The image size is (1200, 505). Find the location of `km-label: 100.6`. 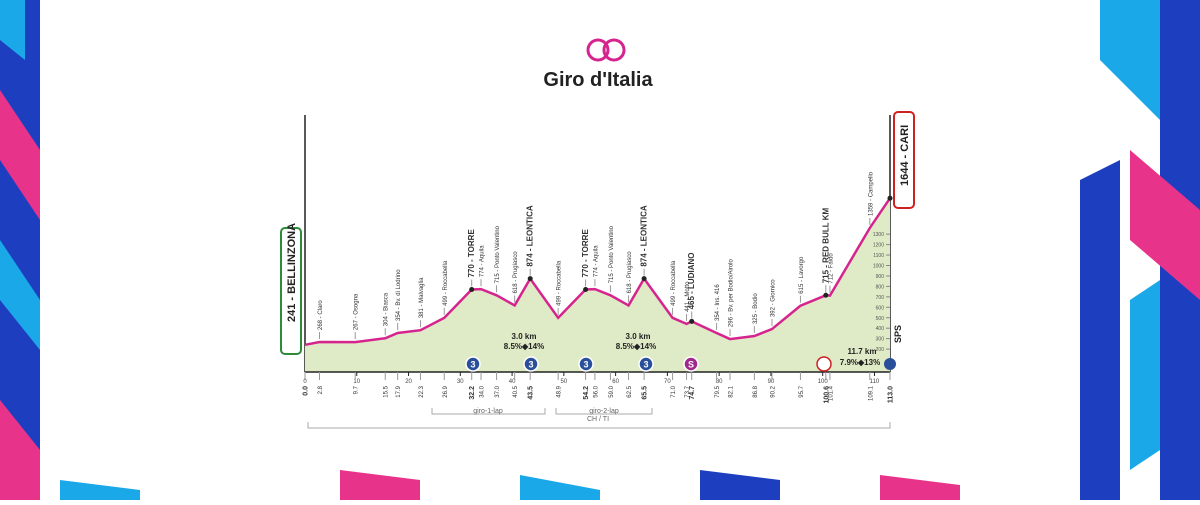

km-label: 100.6 is located at coordinates (826, 395).